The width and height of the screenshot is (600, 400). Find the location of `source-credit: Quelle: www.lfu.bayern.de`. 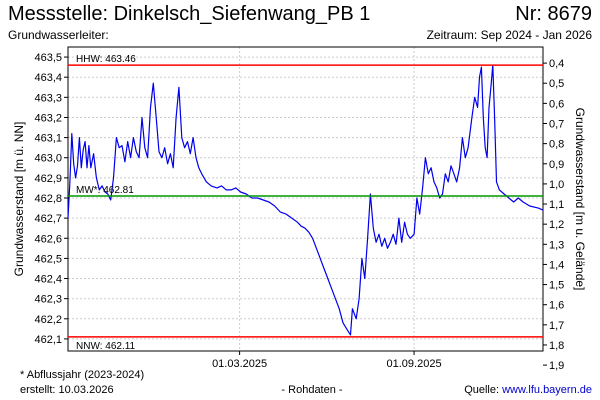

source-credit: Quelle: www.lfu.bayern.de is located at coordinates (528, 390).